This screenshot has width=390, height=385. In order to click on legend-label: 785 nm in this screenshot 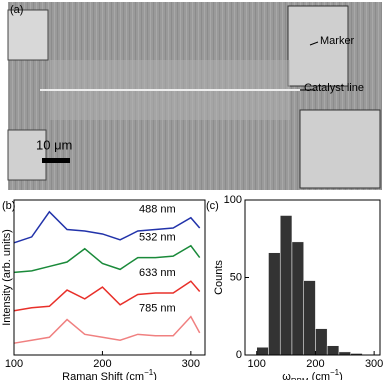, I will do `click(157, 309)`.